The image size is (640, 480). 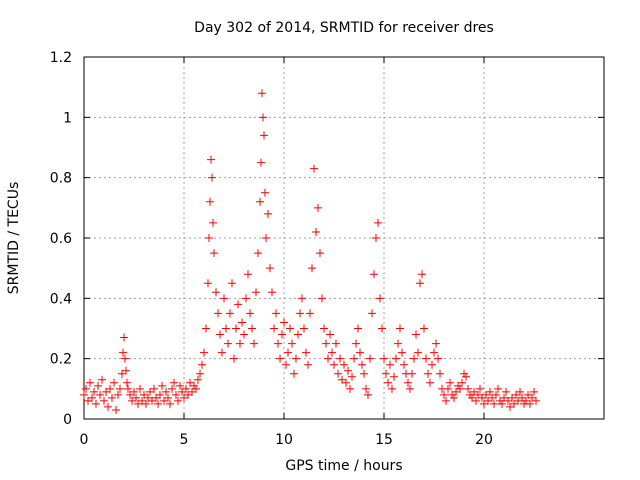 I want to click on y-axis-label: SRMTID / TECUs, so click(x=14, y=238).